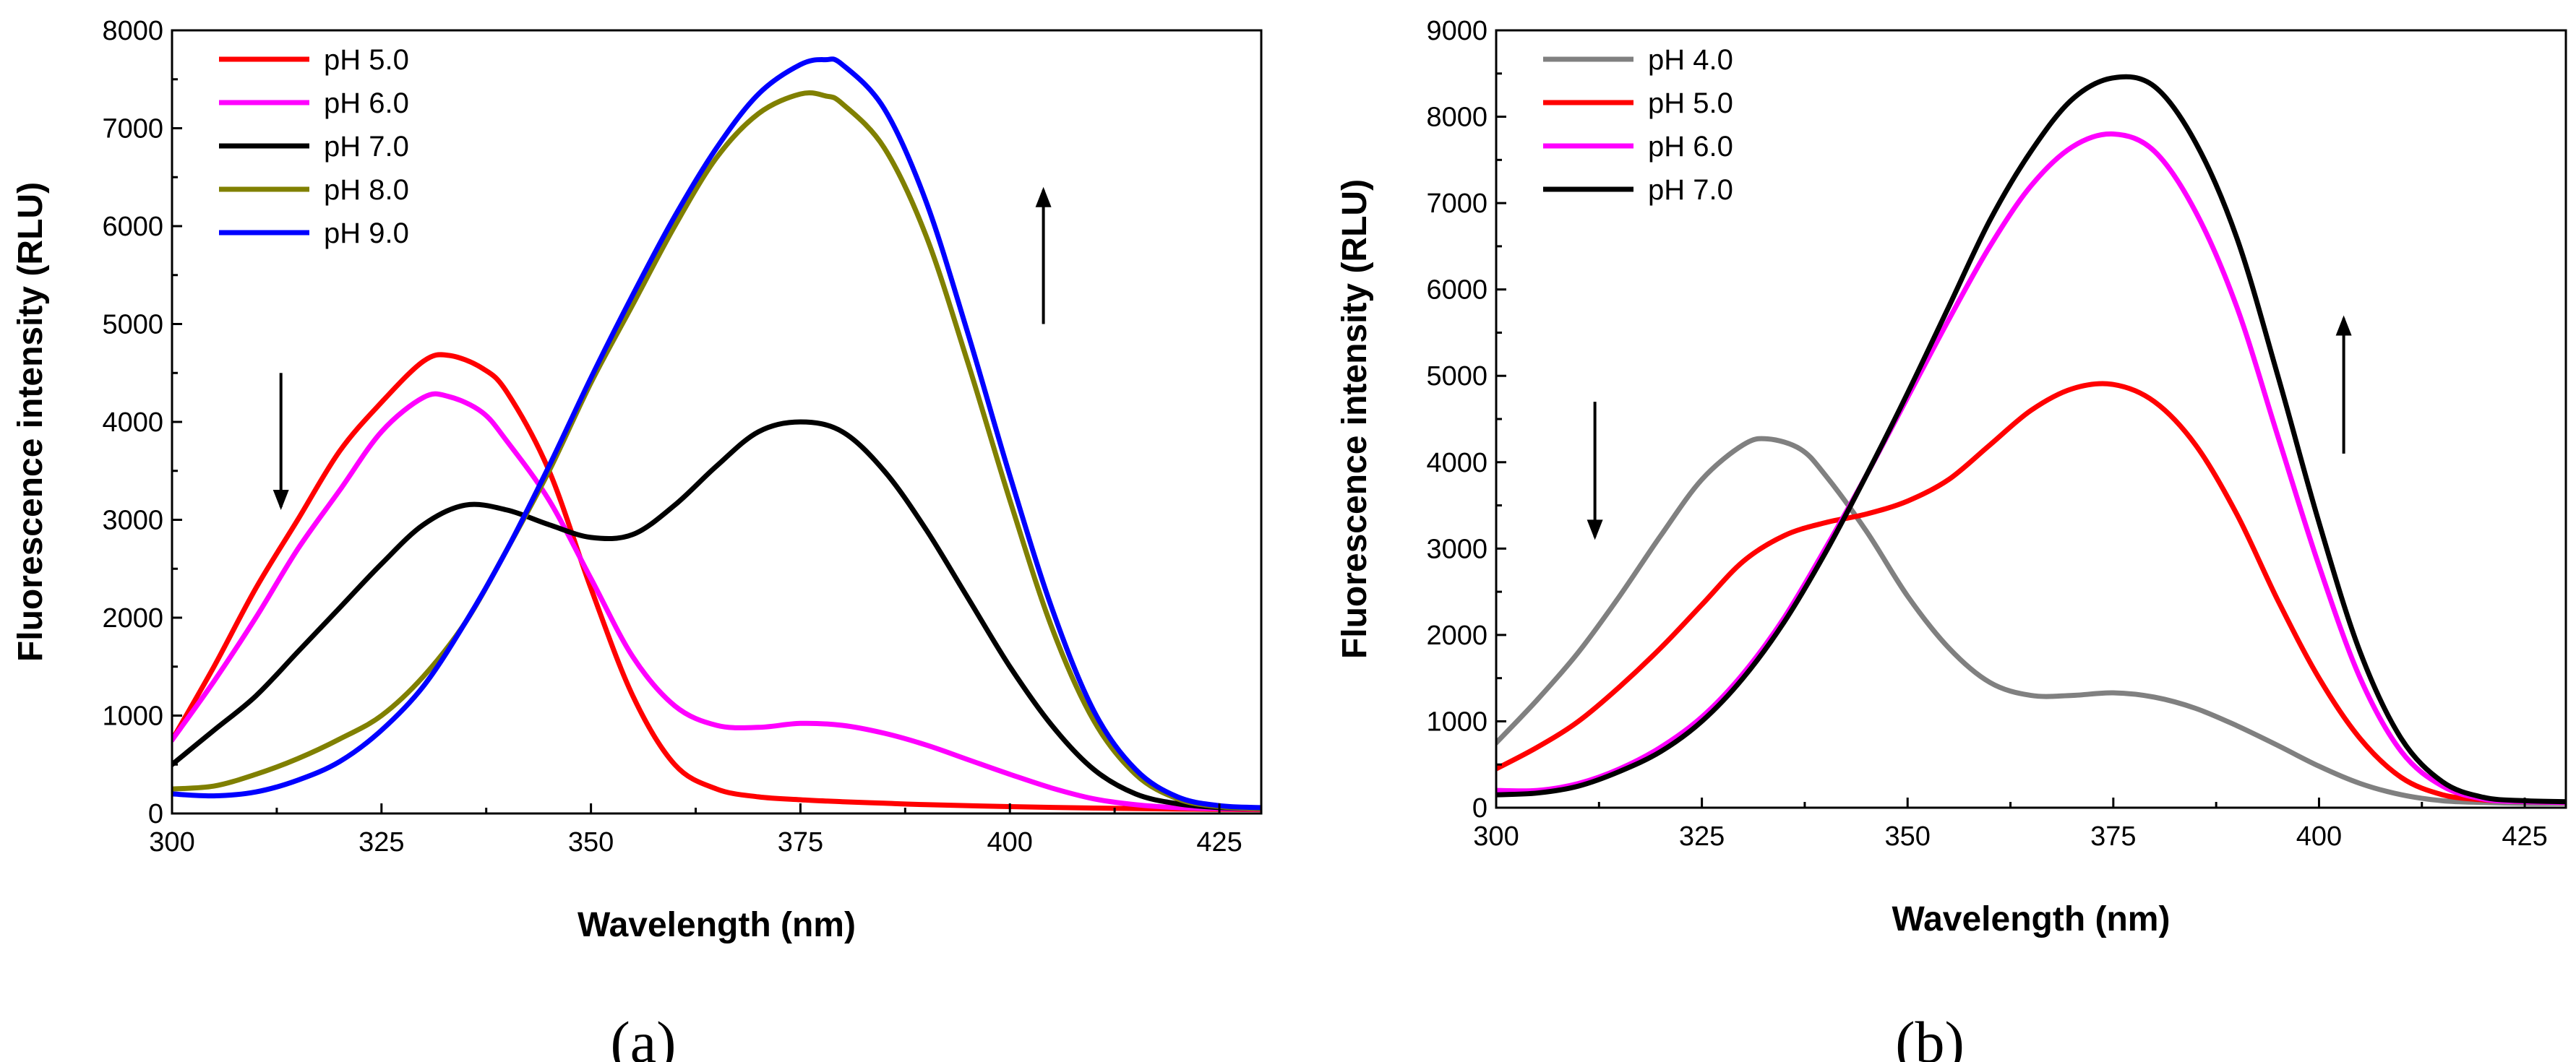 The height and width of the screenshot is (1062, 2576). Describe the element at coordinates (367, 190) in the screenshot. I see `legend-label: pH 8.0` at that location.